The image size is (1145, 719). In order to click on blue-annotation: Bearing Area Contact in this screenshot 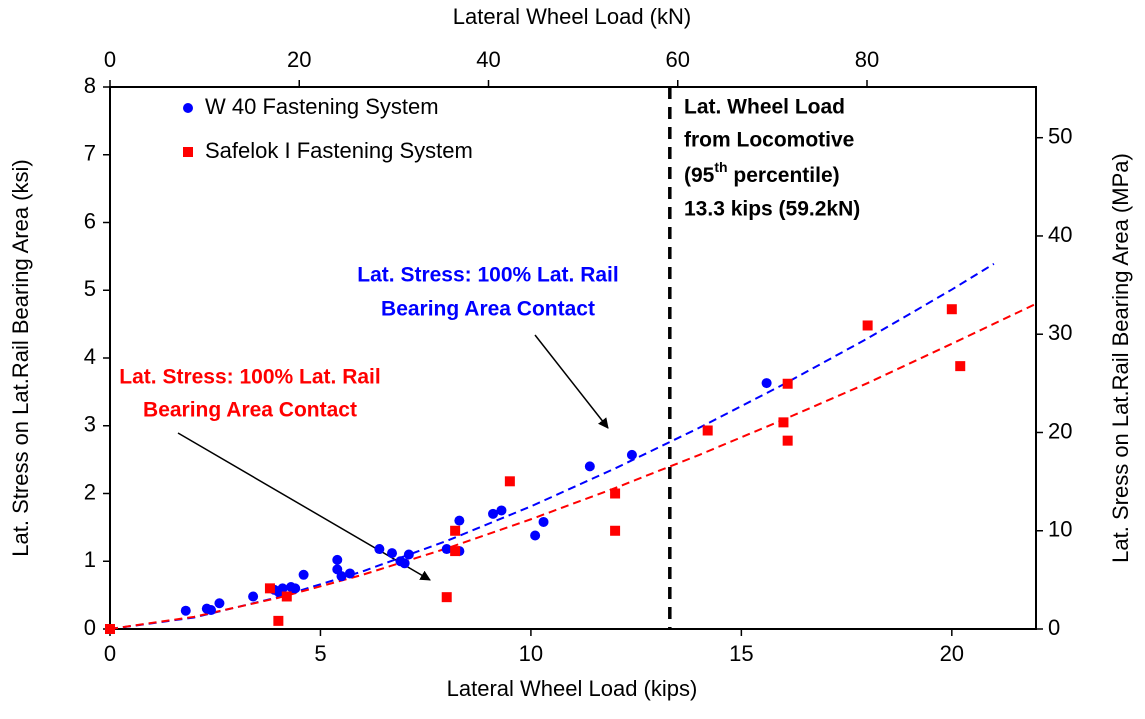, I will do `click(488, 309)`.